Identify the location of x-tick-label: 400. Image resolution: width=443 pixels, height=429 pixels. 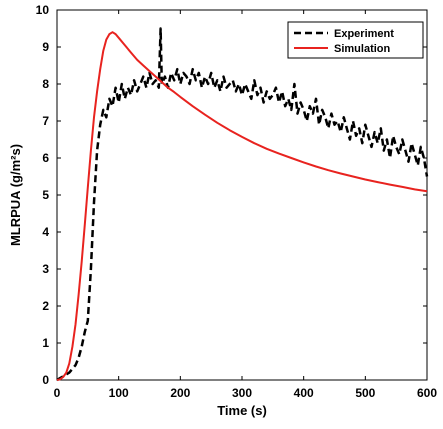
(304, 393).